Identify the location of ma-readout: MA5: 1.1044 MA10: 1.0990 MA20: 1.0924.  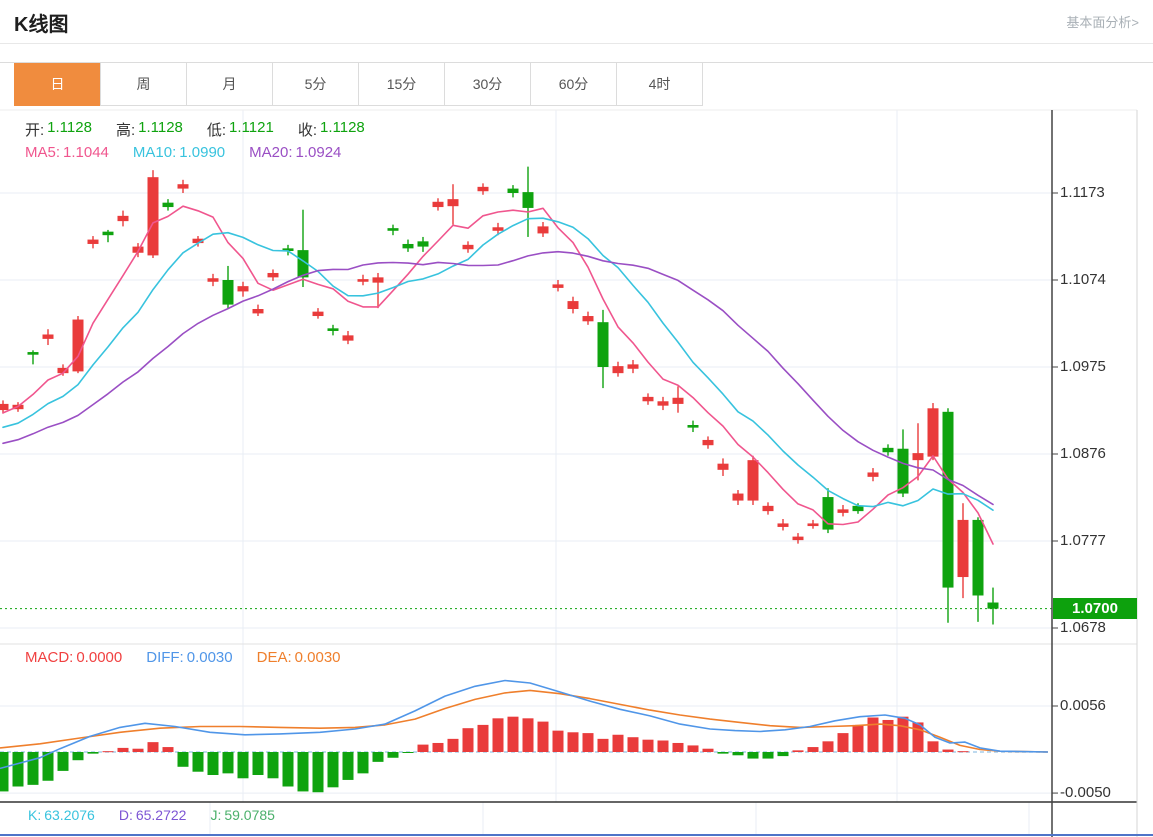
(195, 152).